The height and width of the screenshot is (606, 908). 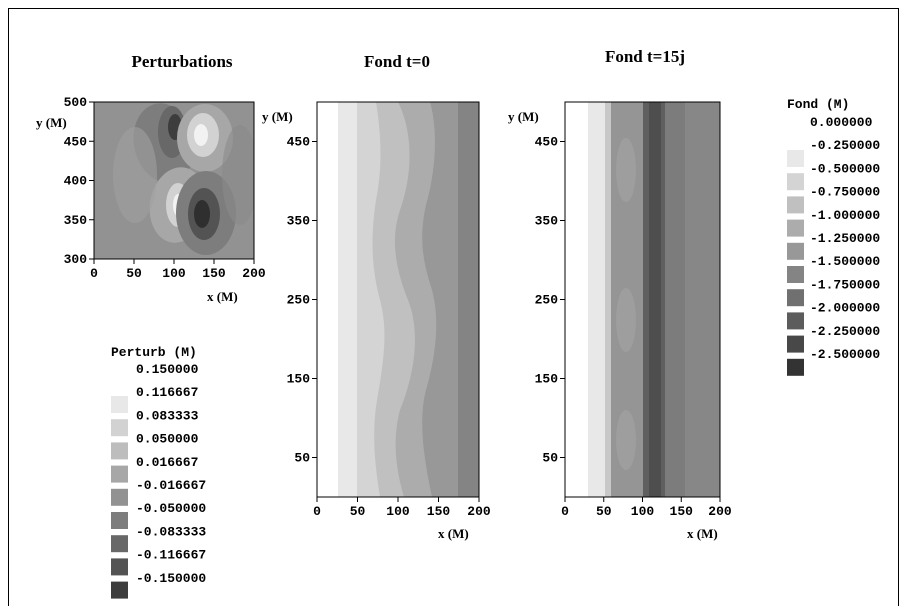 What do you see at coordinates (171, 485) in the screenshot?
I see `perturb-legend-level: -0.016667` at bounding box center [171, 485].